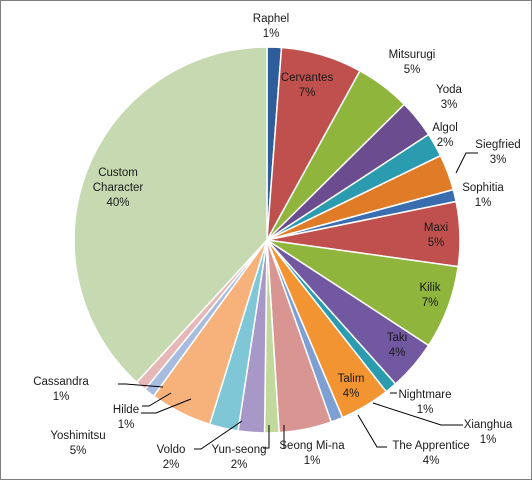  I want to click on slice-label-taki: Taki 4%, so click(397, 345).